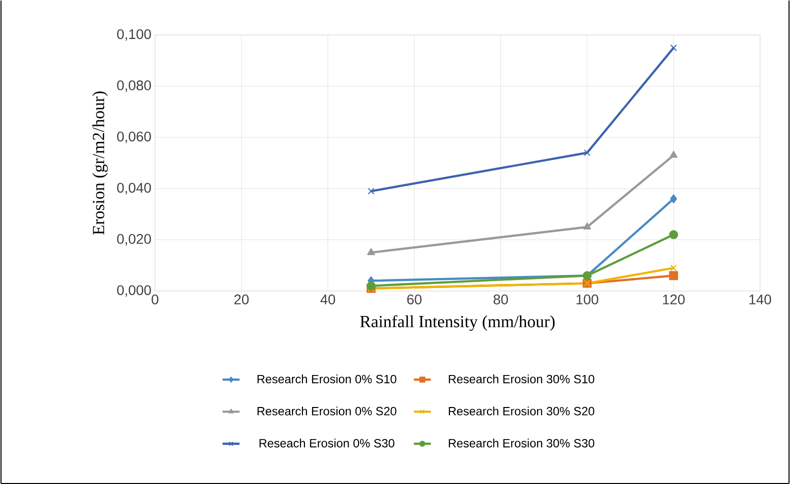  Describe the element at coordinates (327, 411) in the screenshot. I see `legend-label: Research Erosion 0% S20` at that location.